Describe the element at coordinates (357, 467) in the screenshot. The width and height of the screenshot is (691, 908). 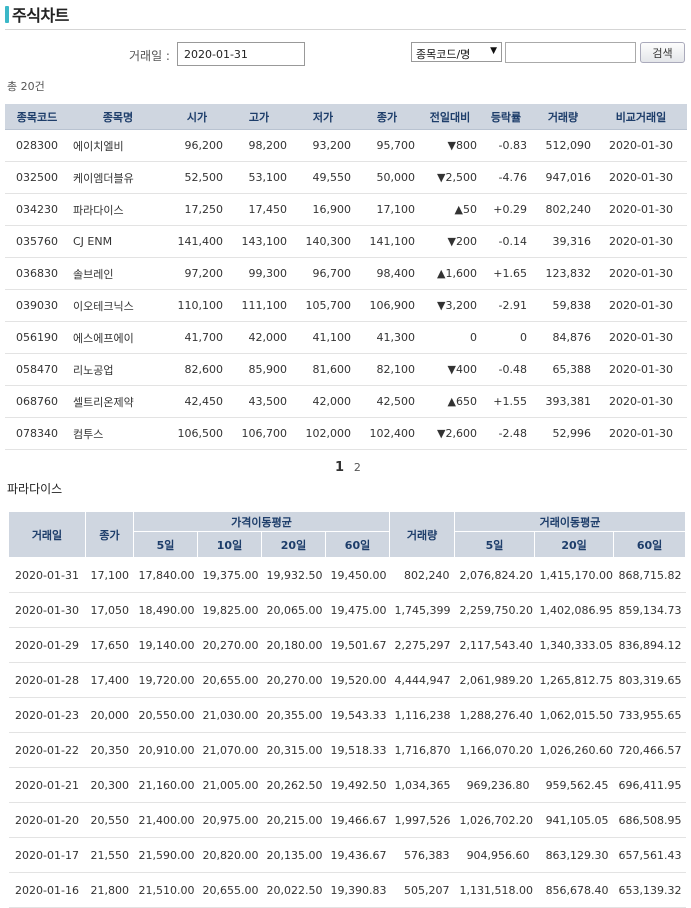
I see `page-link: 2` at that location.